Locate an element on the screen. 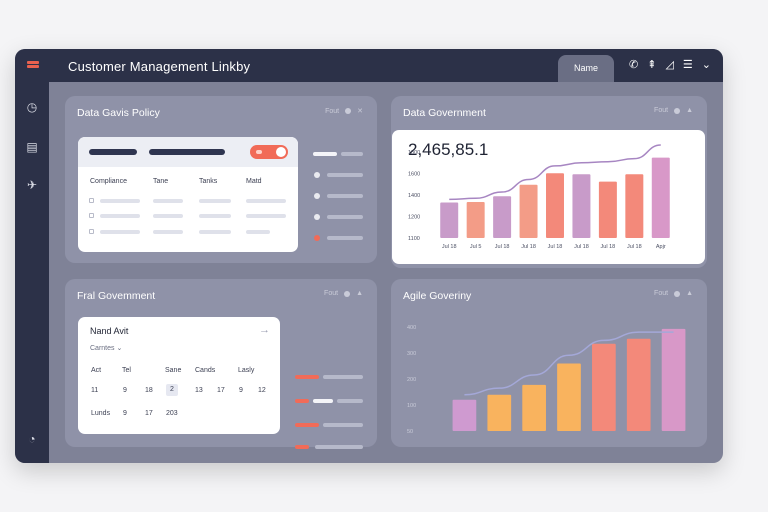 Image resolution: width=768 pixels, height=512 pixels. calendar-cell: 203 is located at coordinates (172, 413).